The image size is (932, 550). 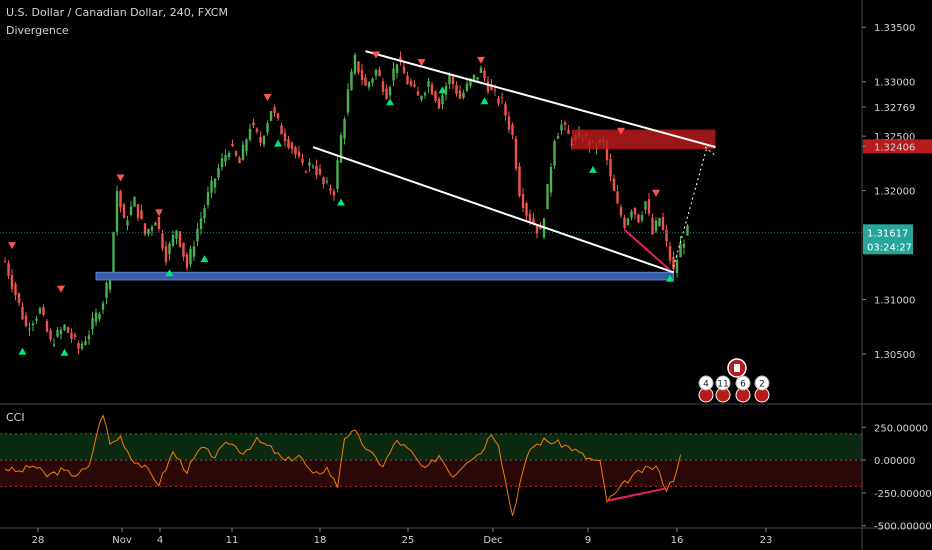 What do you see at coordinates (888, 239) in the screenshot?
I see `last-price-tag` at bounding box center [888, 239].